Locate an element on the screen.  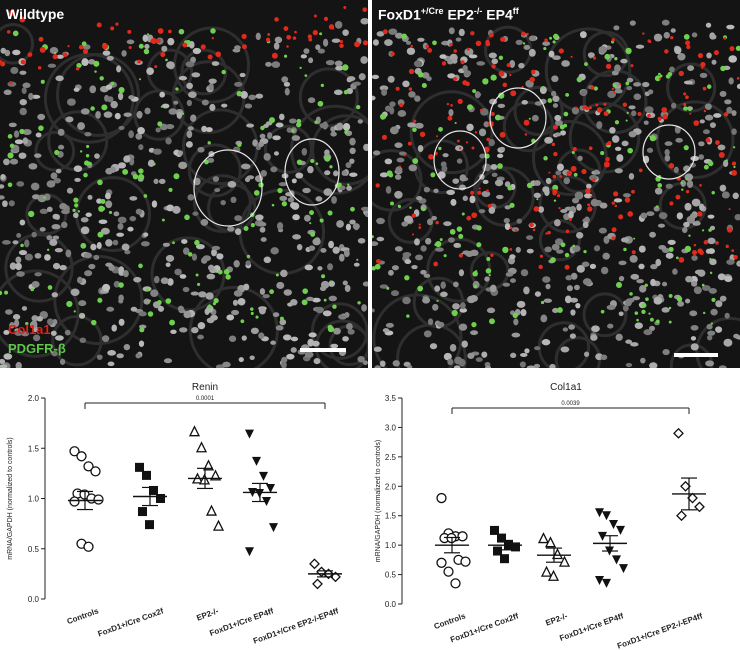
glomerulus-outline is located at coordinates (460, 160).